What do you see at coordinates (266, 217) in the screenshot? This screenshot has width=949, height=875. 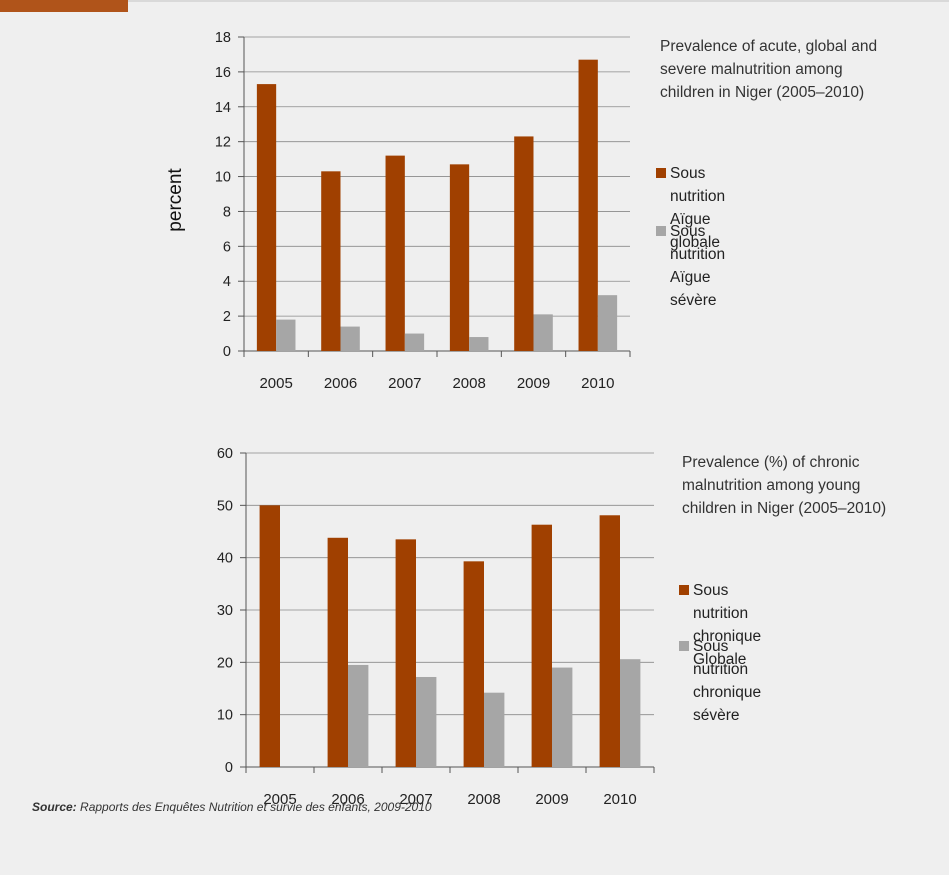 I see `chart1-bar-global-2005` at bounding box center [266, 217].